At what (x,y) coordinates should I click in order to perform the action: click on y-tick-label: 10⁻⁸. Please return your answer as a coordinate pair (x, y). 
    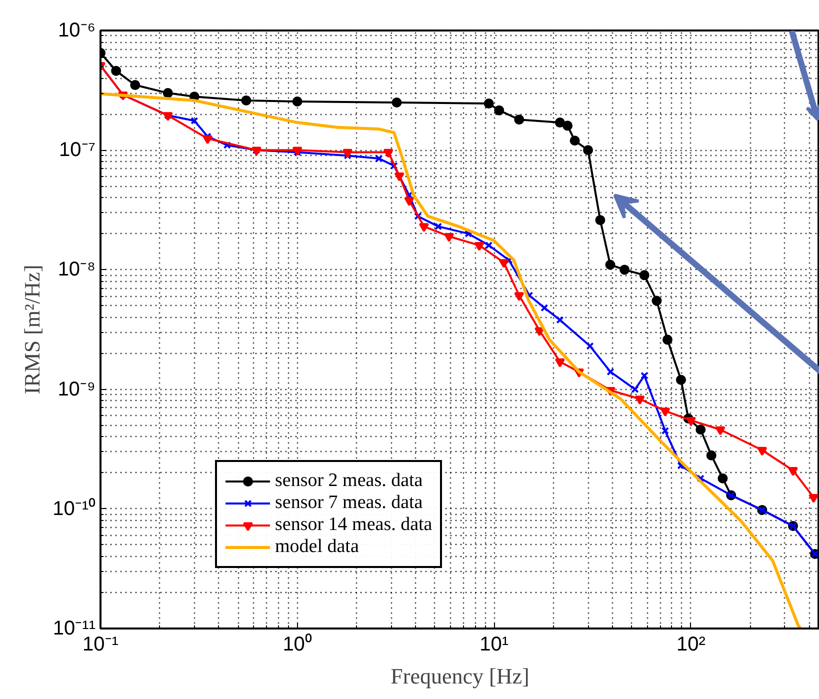
    Looking at the image, I should click on (77, 269).